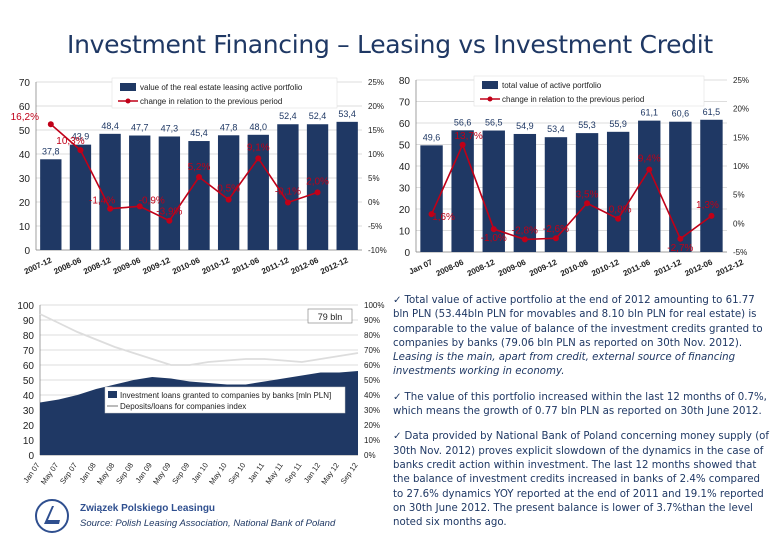  What do you see at coordinates (377, 250) in the screenshot?
I see `y2-tick-label: -10%` at bounding box center [377, 250].